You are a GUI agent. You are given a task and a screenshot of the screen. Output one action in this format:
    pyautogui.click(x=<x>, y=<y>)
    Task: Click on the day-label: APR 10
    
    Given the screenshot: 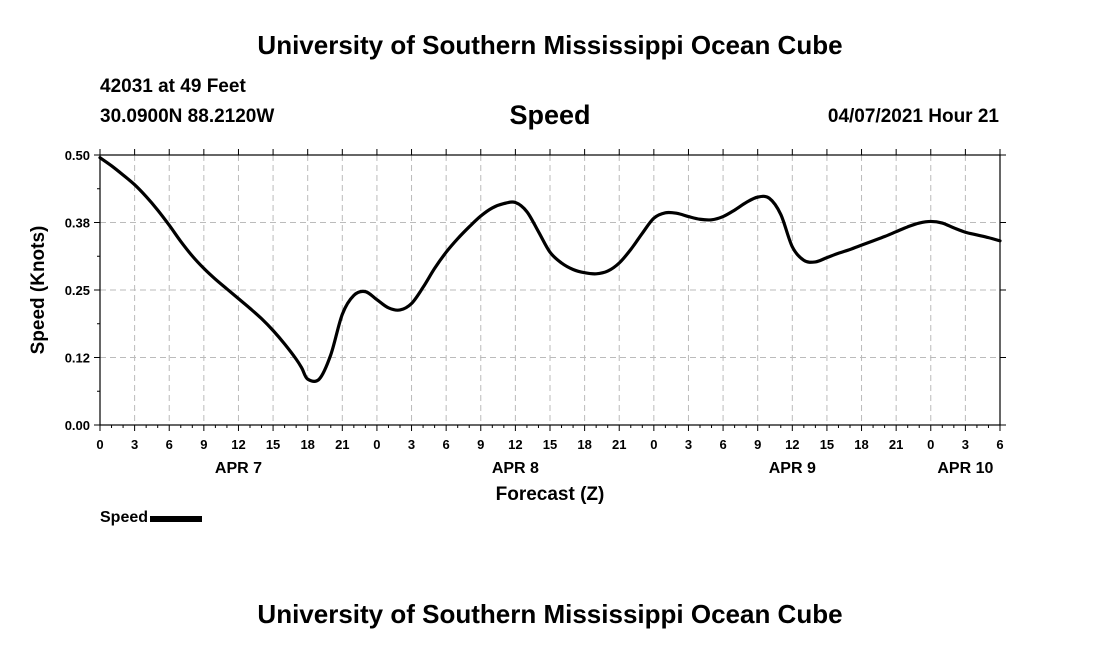 What is the action you would take?
    pyautogui.click(x=965, y=468)
    